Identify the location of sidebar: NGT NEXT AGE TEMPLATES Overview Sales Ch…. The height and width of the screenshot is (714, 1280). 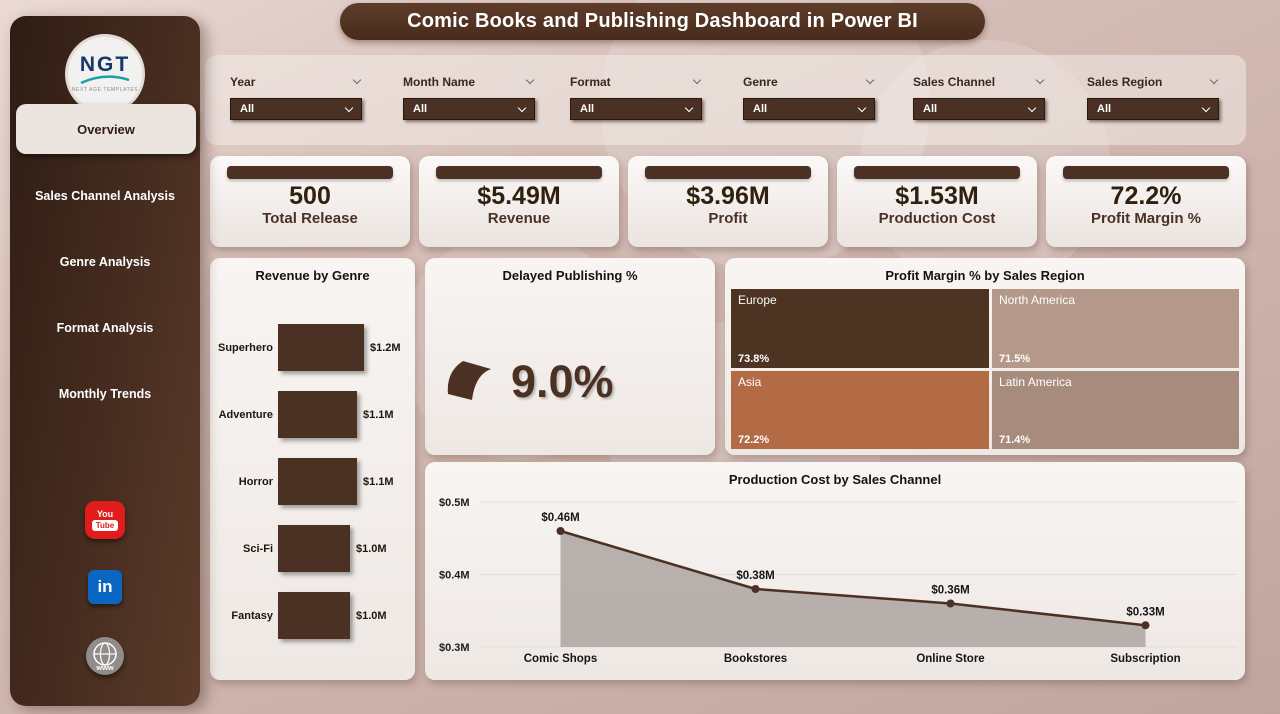
(105, 361).